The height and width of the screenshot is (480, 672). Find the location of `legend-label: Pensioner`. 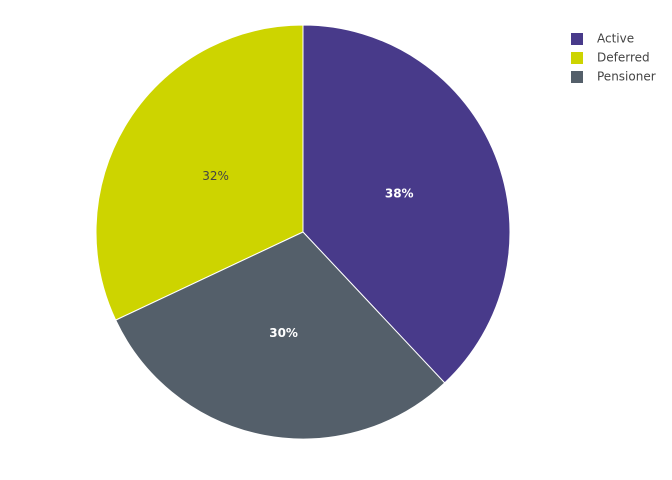

legend-label: Pensioner is located at coordinates (626, 77).